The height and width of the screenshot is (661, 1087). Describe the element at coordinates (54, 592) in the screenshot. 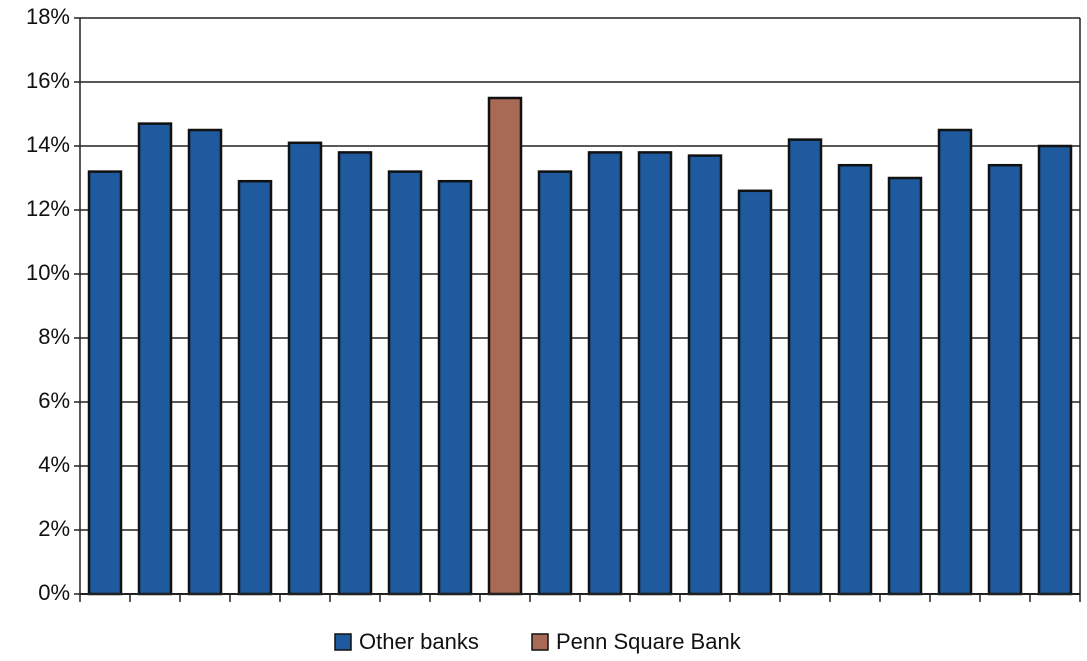

I see `y-tick-label: 0%` at that location.